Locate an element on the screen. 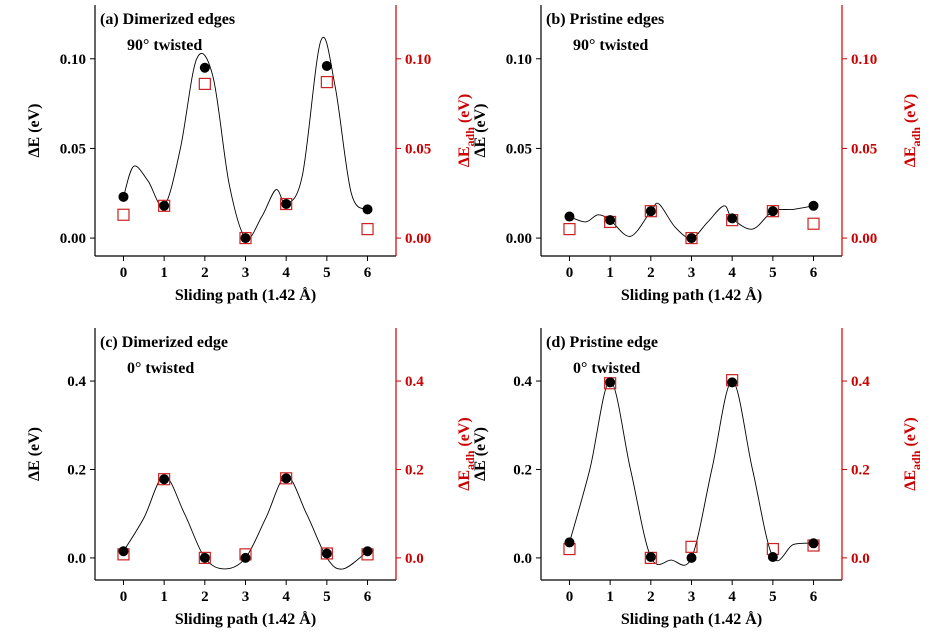  right-y-tick-label: 0.00 is located at coordinates (418, 239).